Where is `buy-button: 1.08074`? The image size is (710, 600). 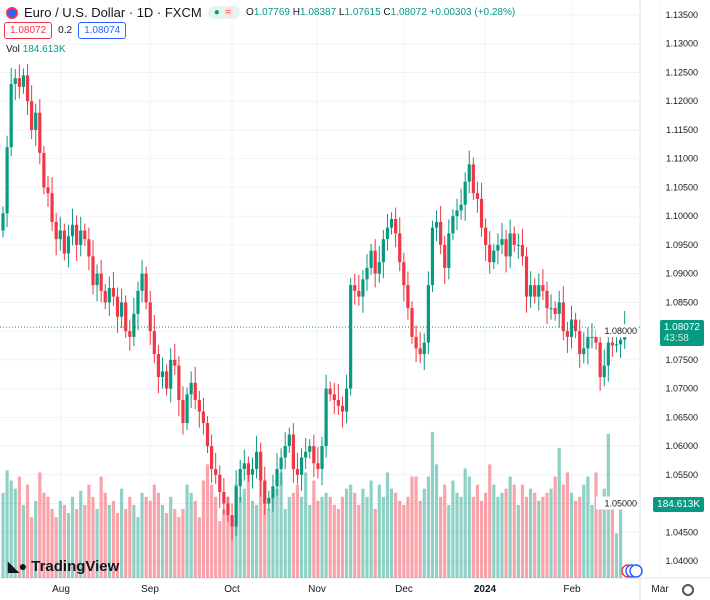
buy-button: 1.08074 is located at coordinates (102, 30).